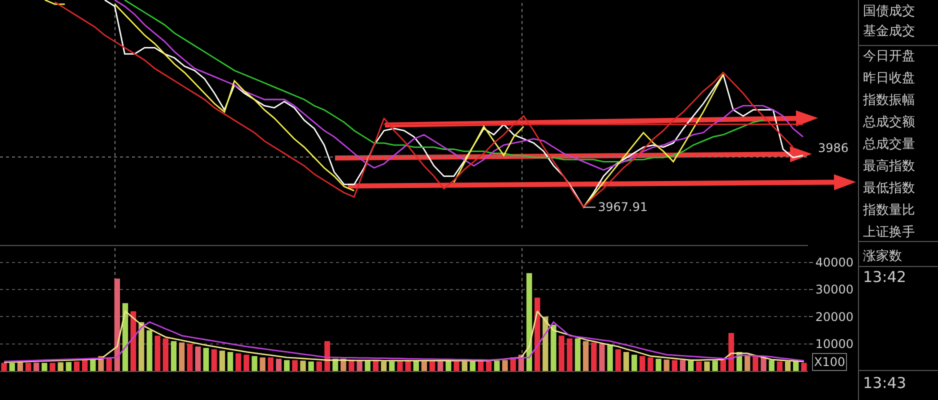 Image resolution: width=938 pixels, height=400 pixels. I want to click on text: 总成交量, so click(889, 144).